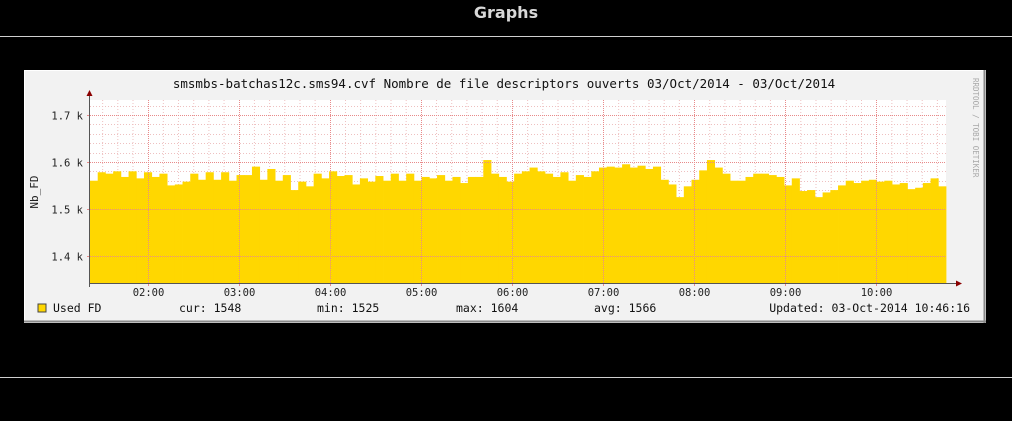 This screenshot has width=1012, height=421. What do you see at coordinates (786, 293) in the screenshot?
I see `x-tick-label: 09:00` at bounding box center [786, 293].